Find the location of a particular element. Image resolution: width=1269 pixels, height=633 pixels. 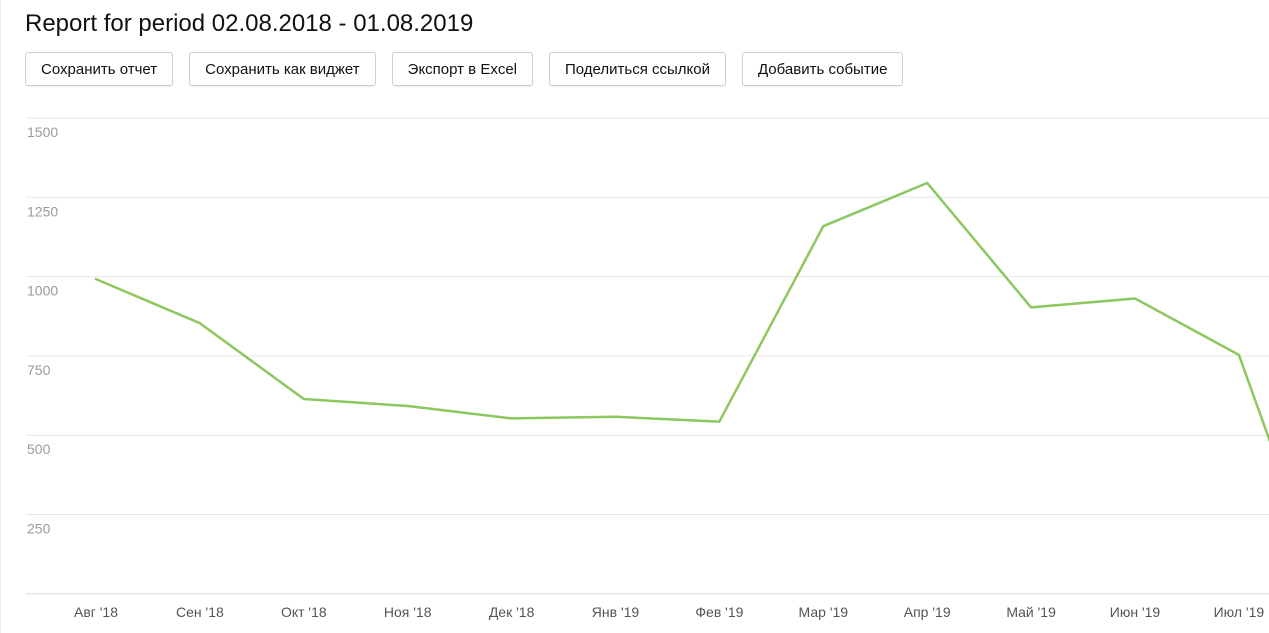

y-tick-label: 1250 is located at coordinates (42, 211).